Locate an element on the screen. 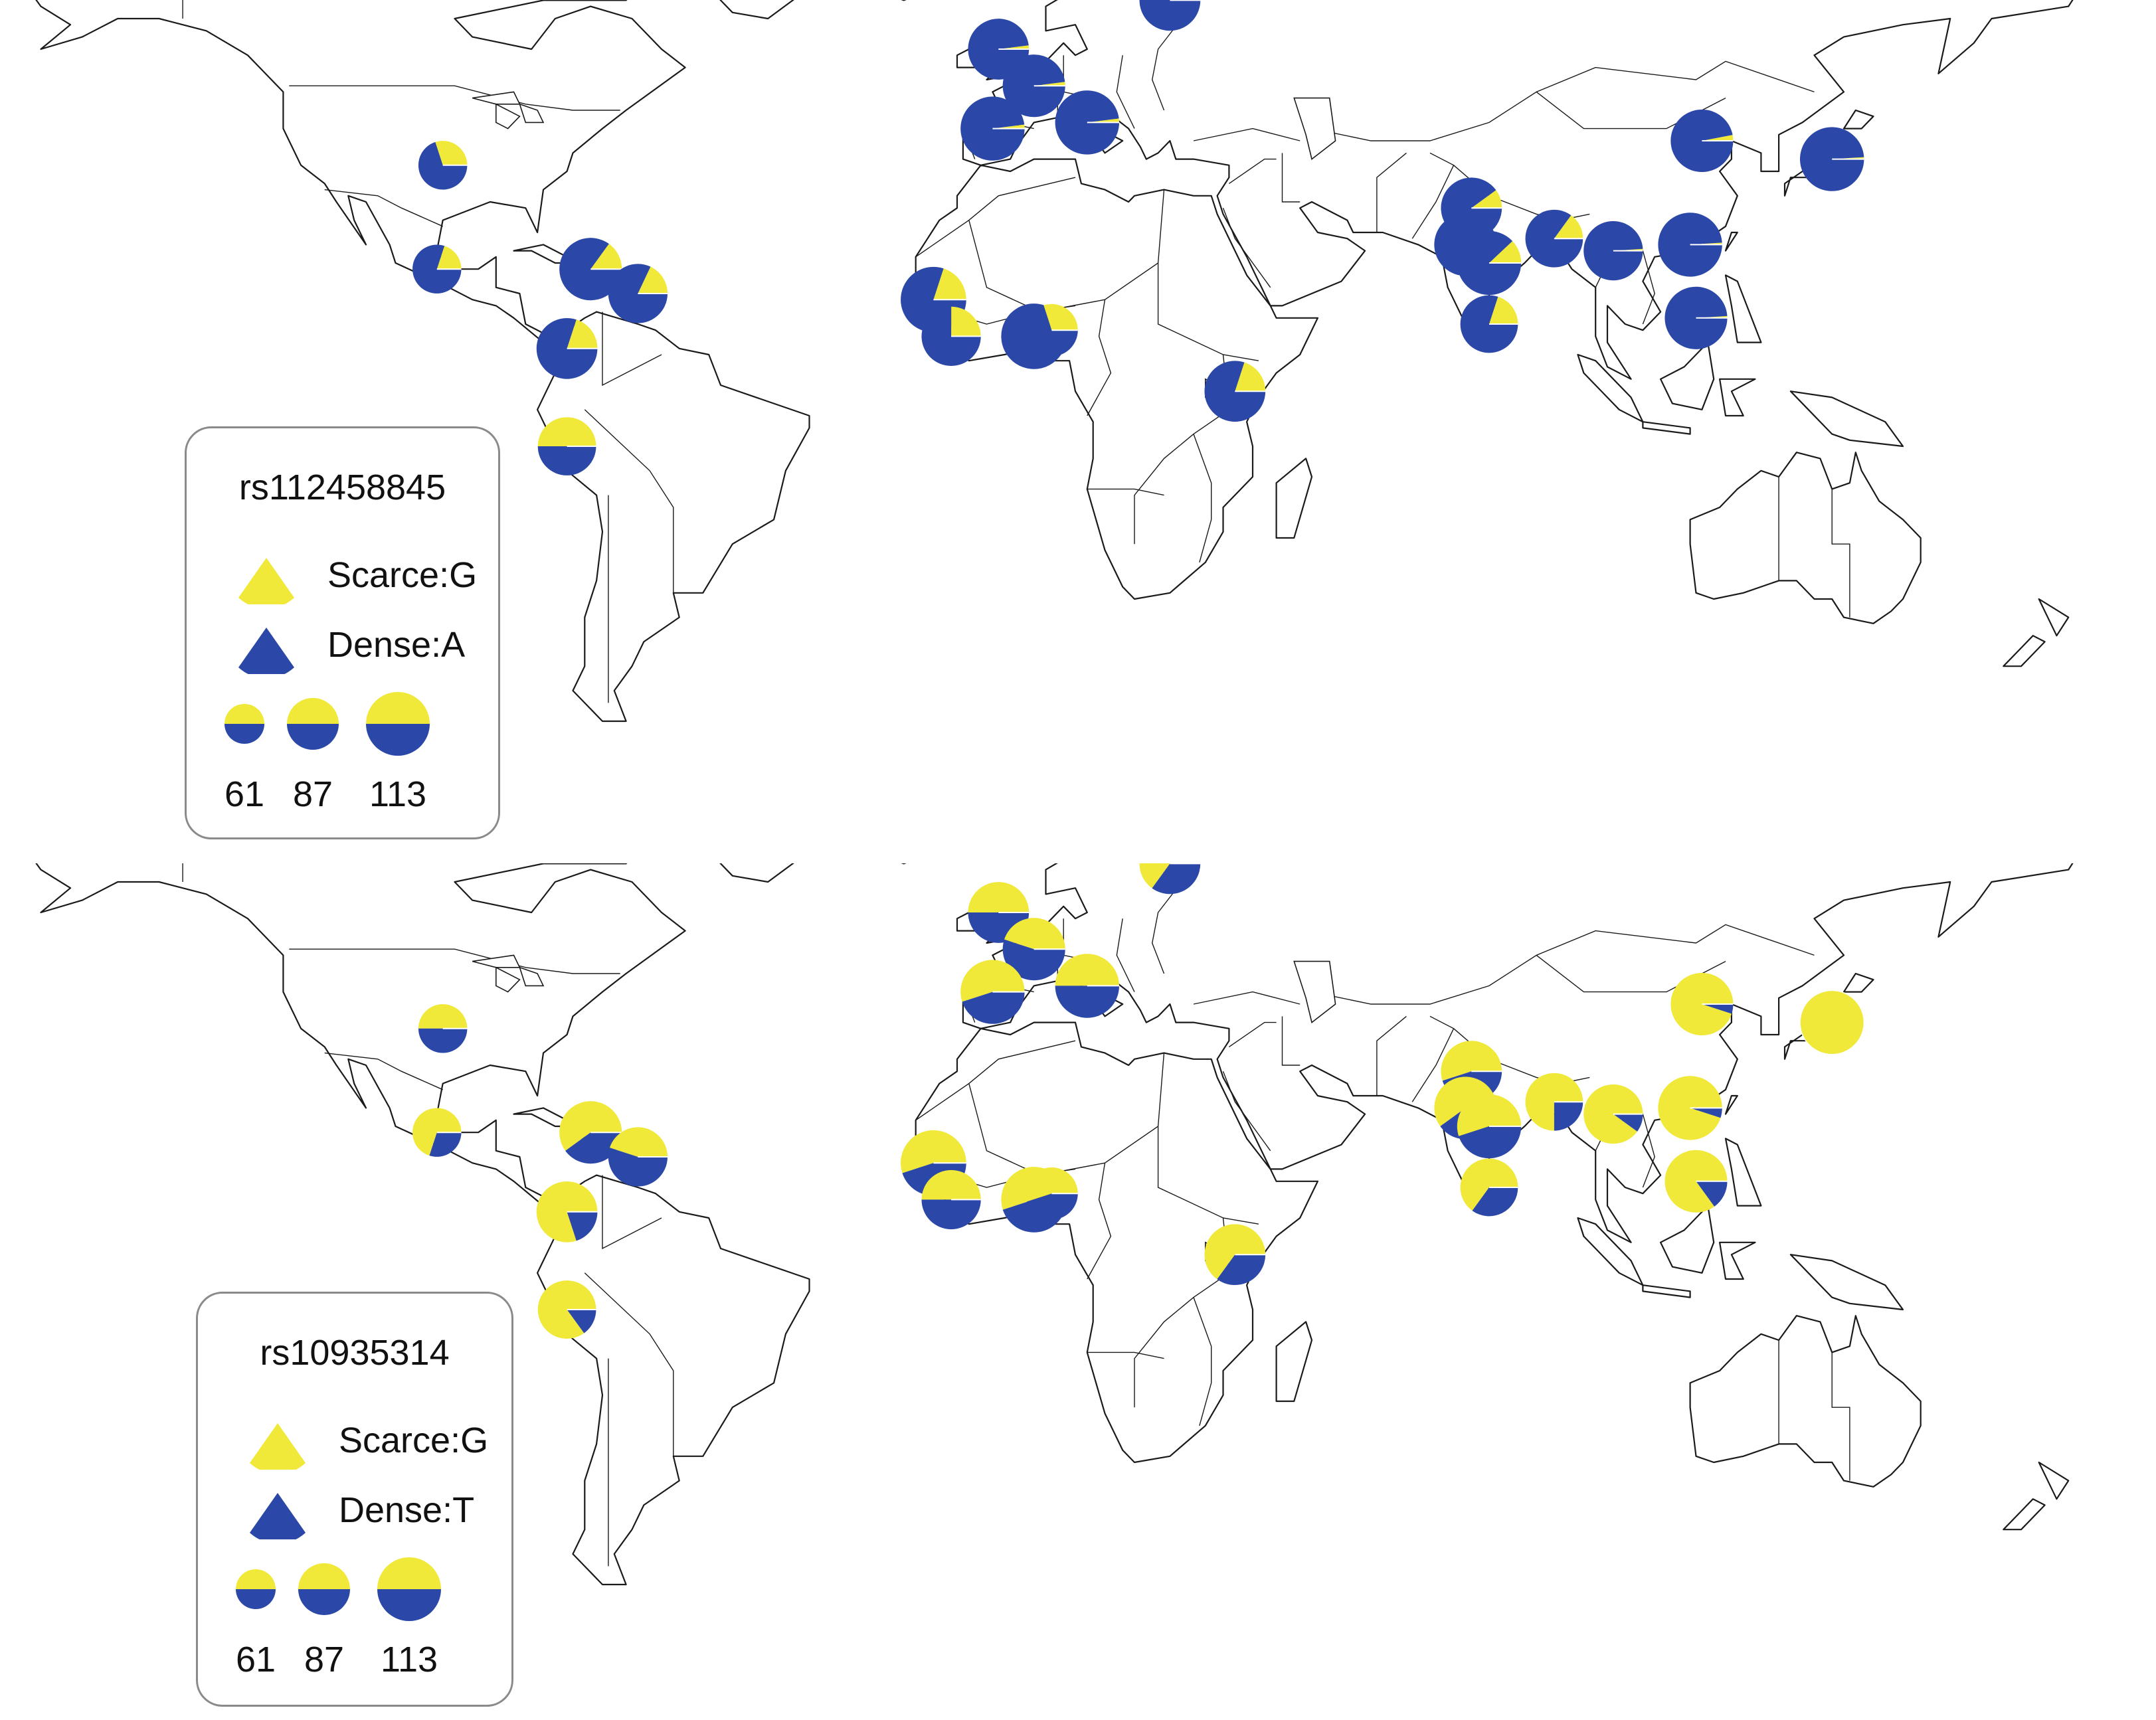  landmass-hokkaido is located at coordinates (1858, 982).